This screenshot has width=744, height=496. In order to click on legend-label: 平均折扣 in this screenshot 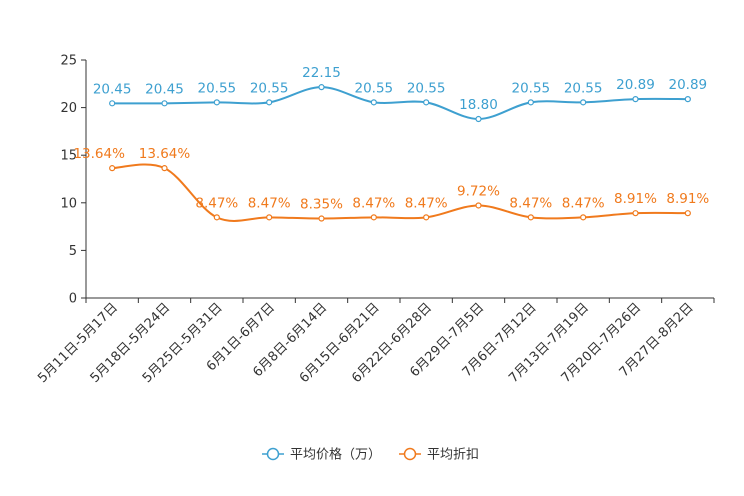, I will do `click(453, 455)`.